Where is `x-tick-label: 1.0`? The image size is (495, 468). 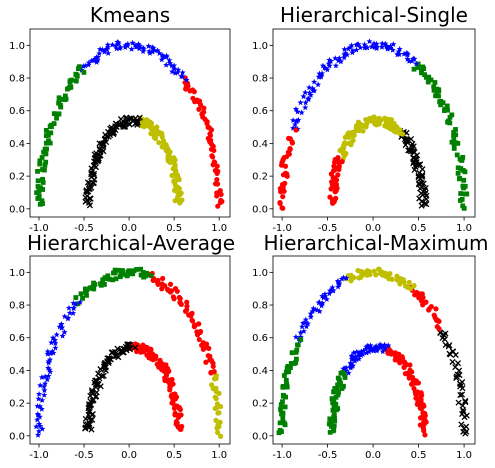 x-tick-label: 1.0 is located at coordinates (464, 228).